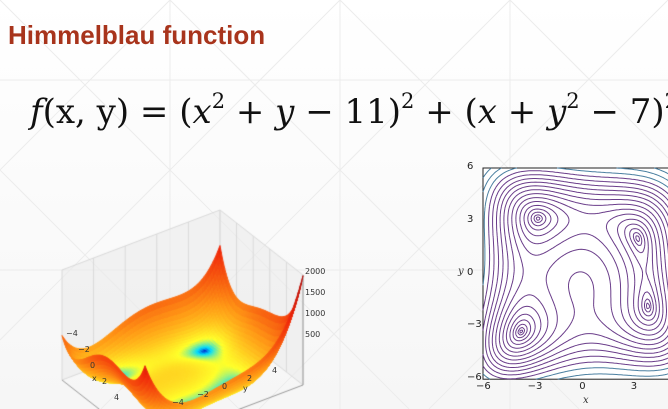  Describe the element at coordinates (117, 112) in the screenshot. I see `formula-part: (x, y) = (` at that location.